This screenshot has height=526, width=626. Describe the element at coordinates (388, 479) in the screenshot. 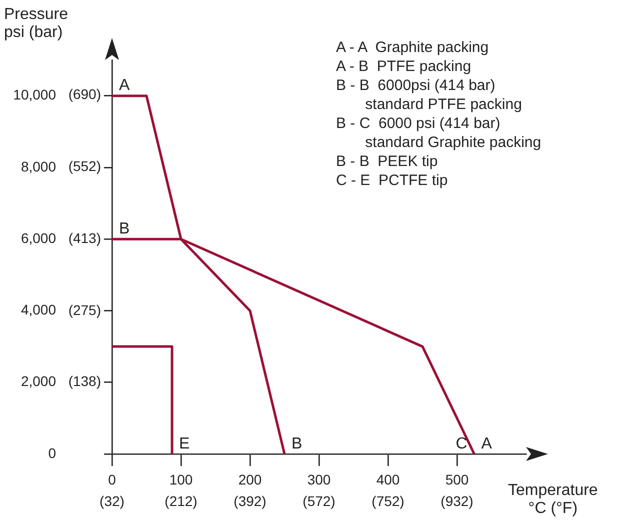

I see `x-tick-label: 400` at that location.